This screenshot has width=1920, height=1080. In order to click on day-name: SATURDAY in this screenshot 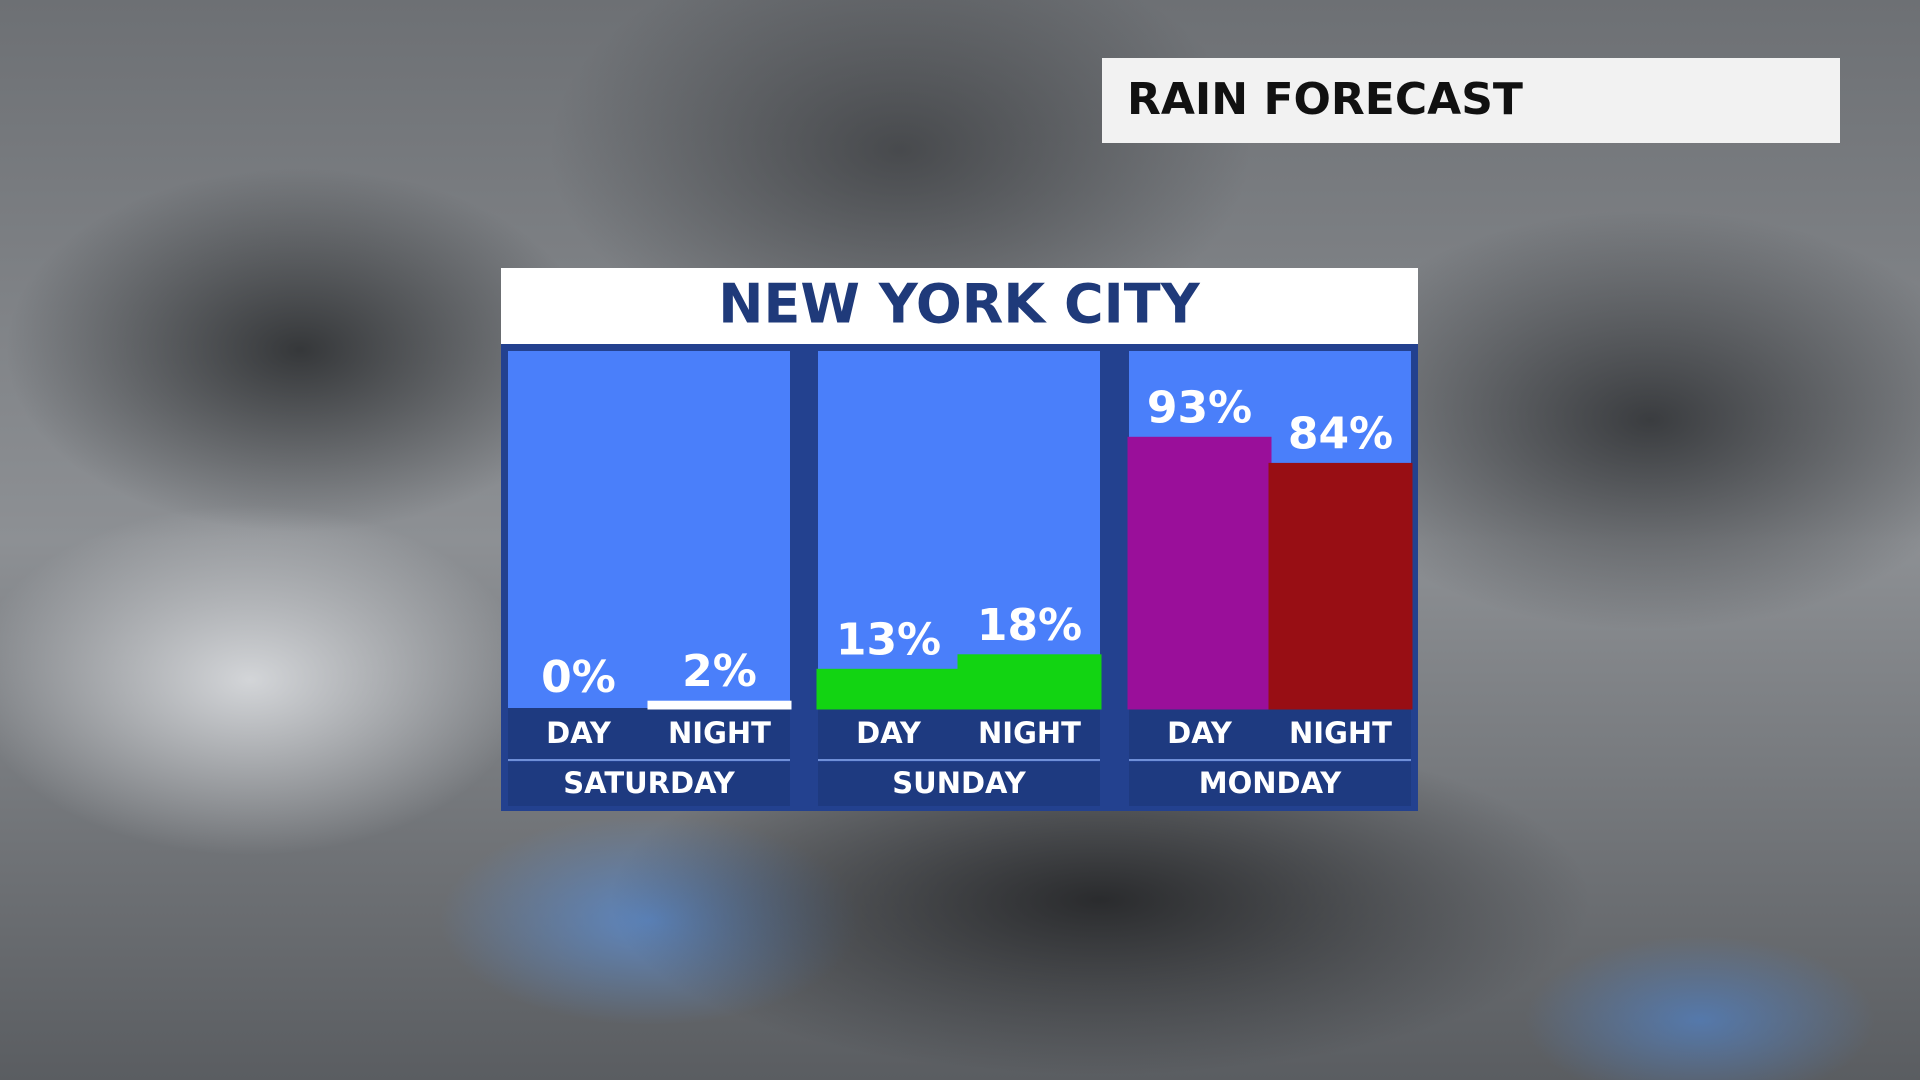, I will do `click(649, 783)`.